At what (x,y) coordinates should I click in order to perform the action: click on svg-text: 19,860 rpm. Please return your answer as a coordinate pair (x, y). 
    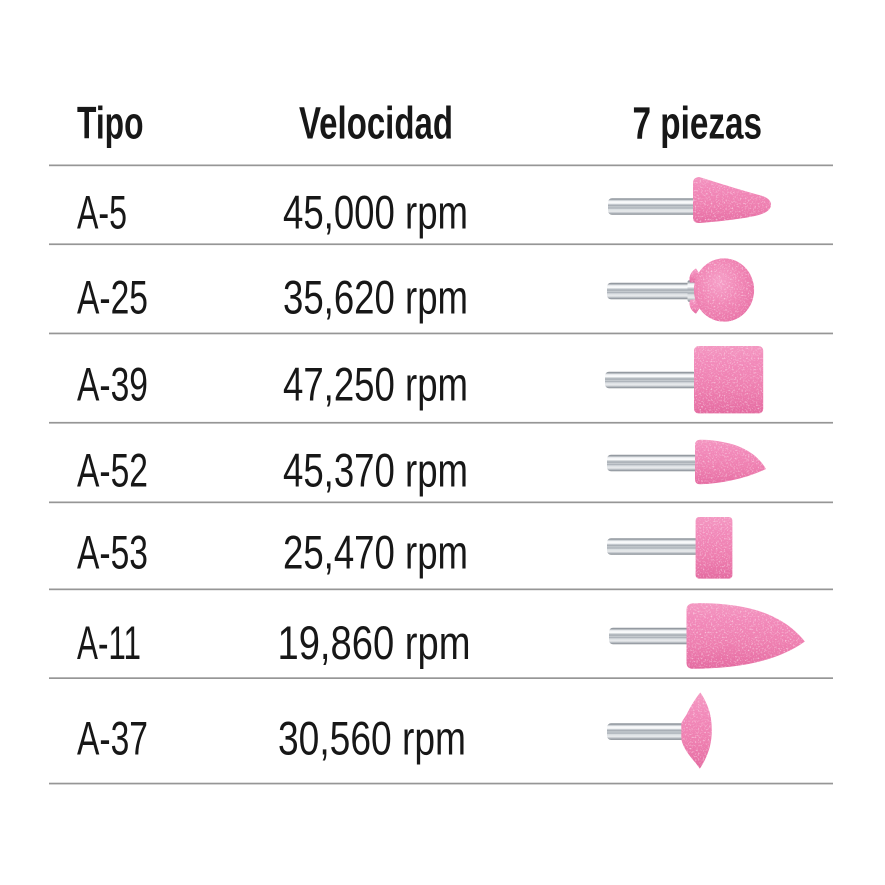
    Looking at the image, I should click on (374, 643).